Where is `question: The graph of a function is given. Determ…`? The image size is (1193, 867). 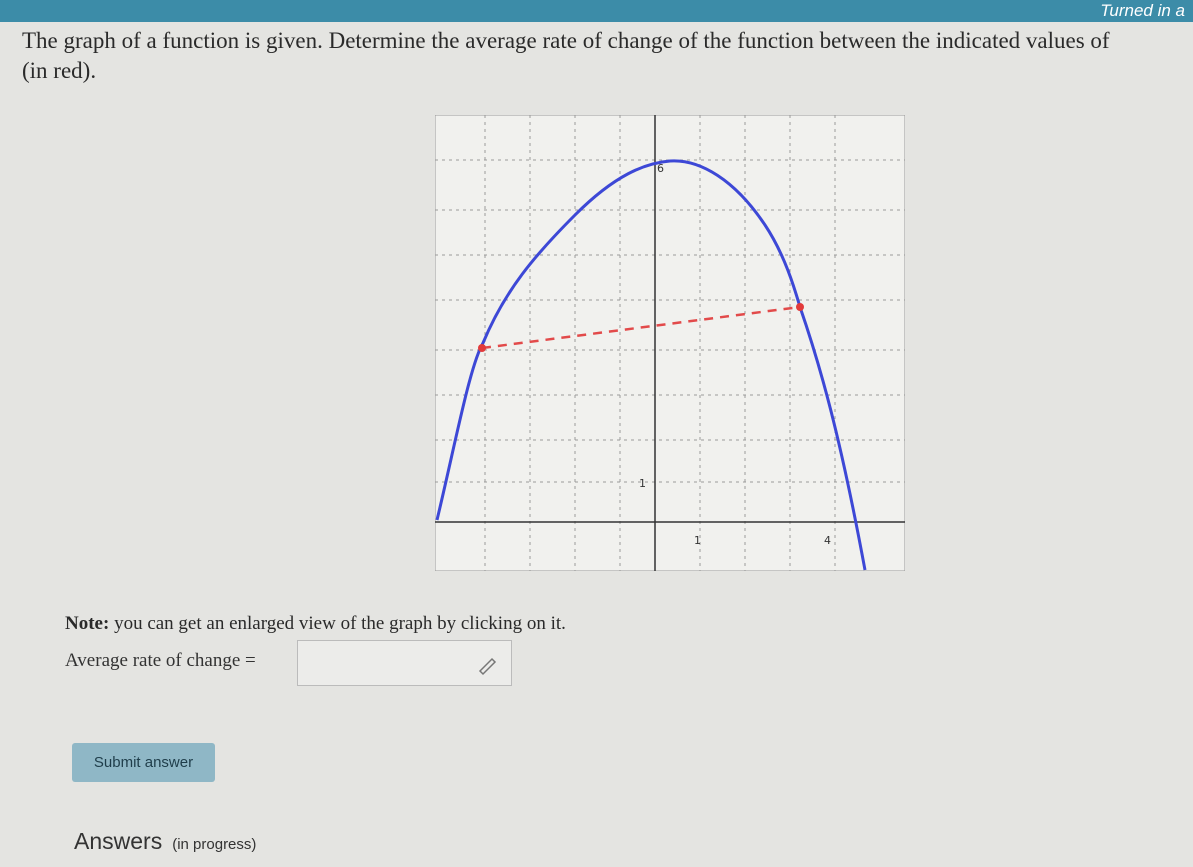
question: The graph of a function is given. Determ… is located at coordinates (566, 40).